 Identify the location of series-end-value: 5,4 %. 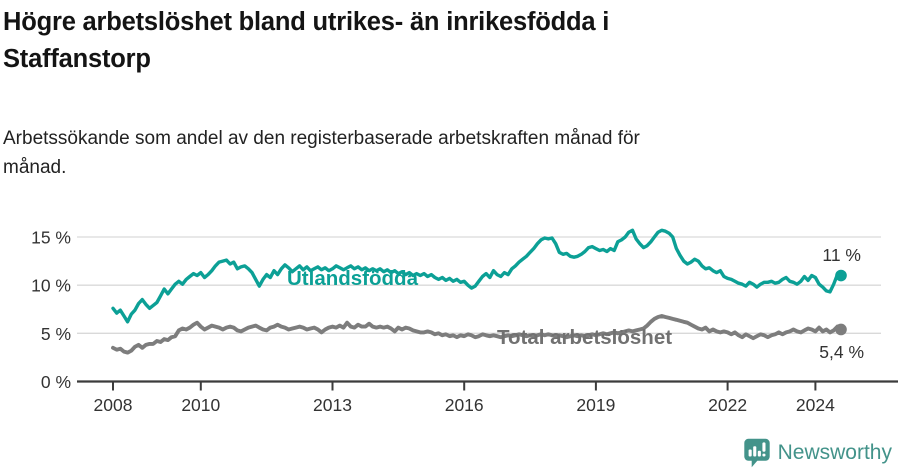
(841, 352).